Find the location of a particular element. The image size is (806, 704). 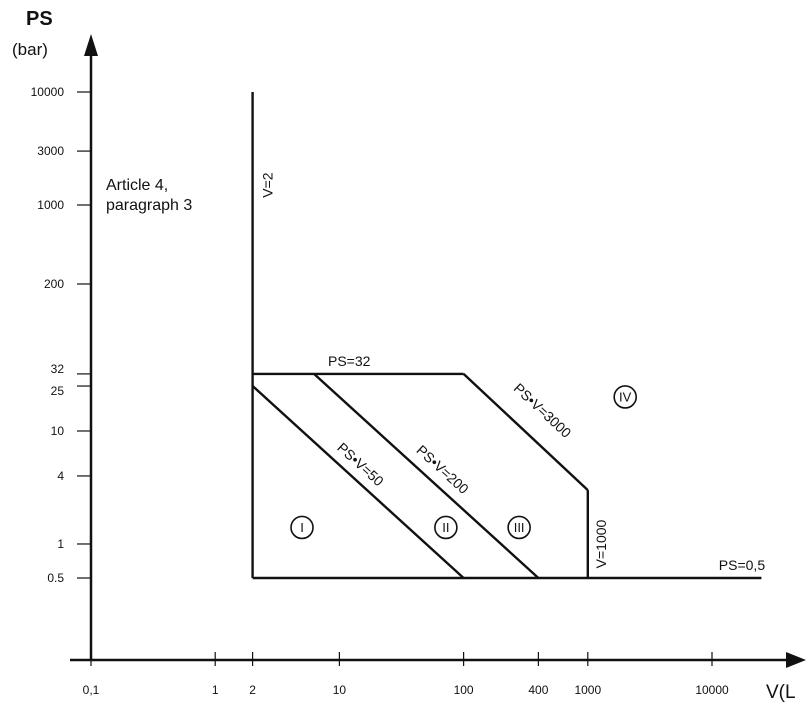

category-label: II is located at coordinates (445, 527).